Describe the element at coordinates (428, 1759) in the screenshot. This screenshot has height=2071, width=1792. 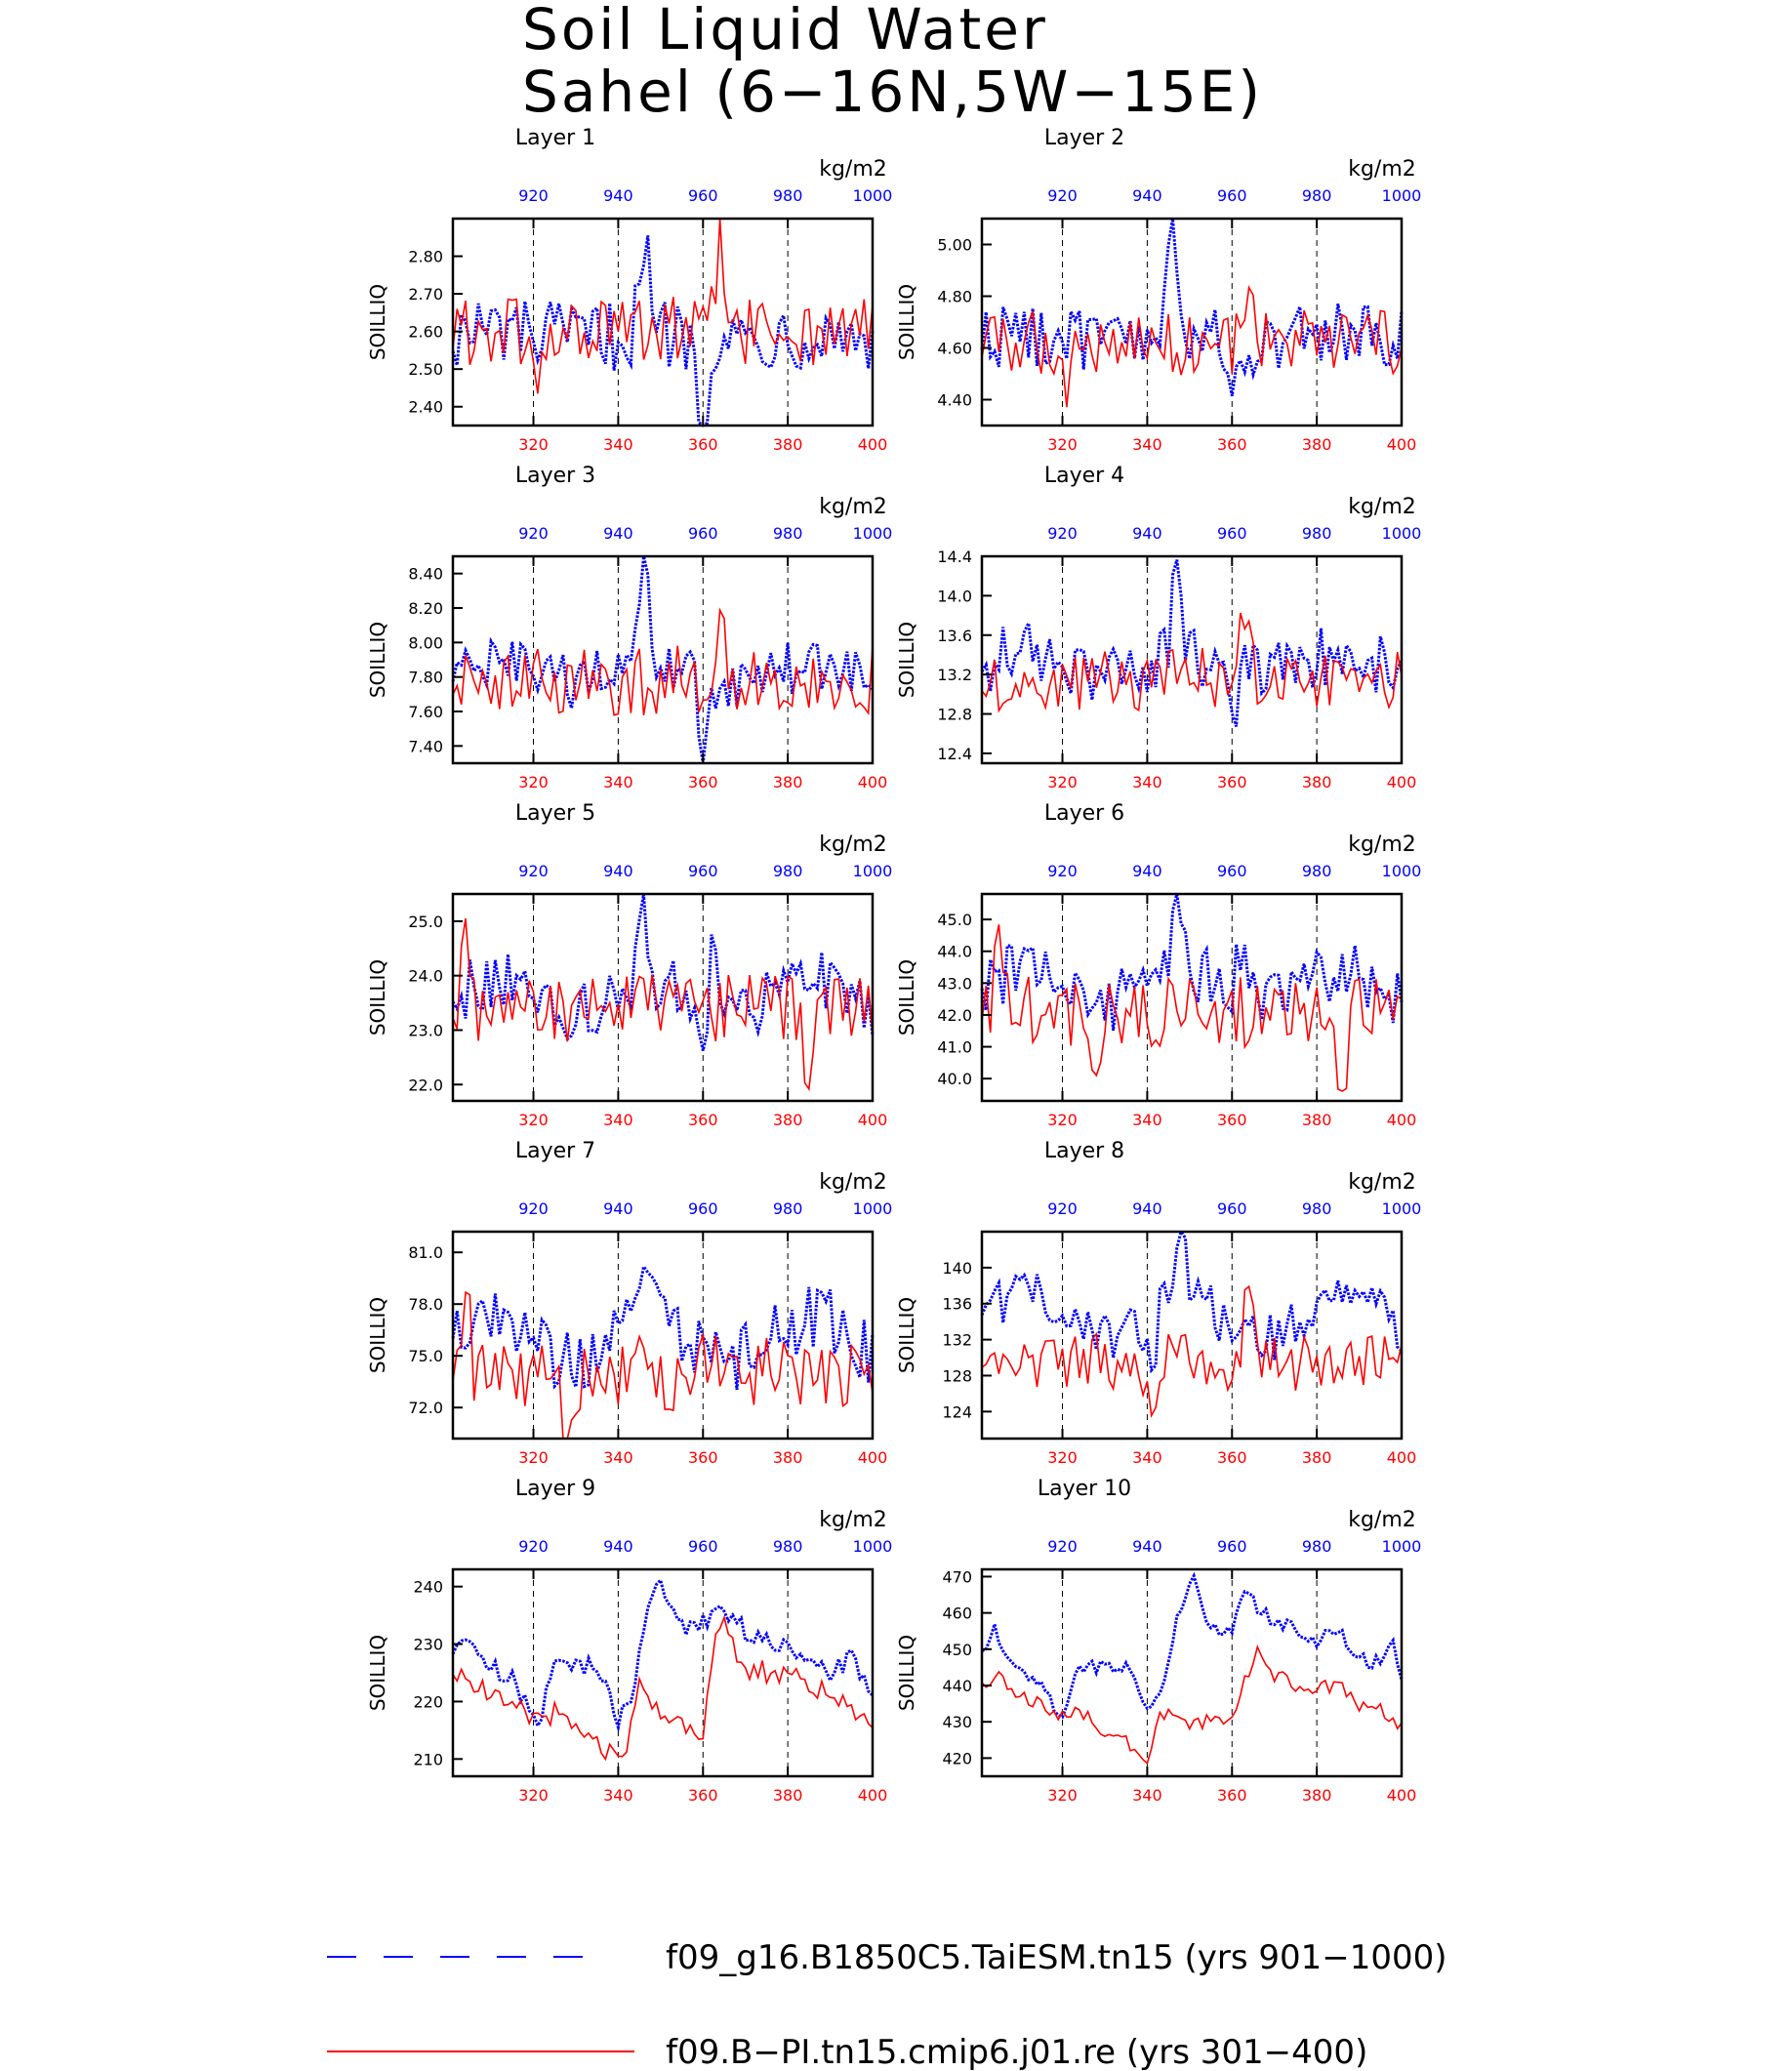
I see `y-tick-label: 210` at that location.